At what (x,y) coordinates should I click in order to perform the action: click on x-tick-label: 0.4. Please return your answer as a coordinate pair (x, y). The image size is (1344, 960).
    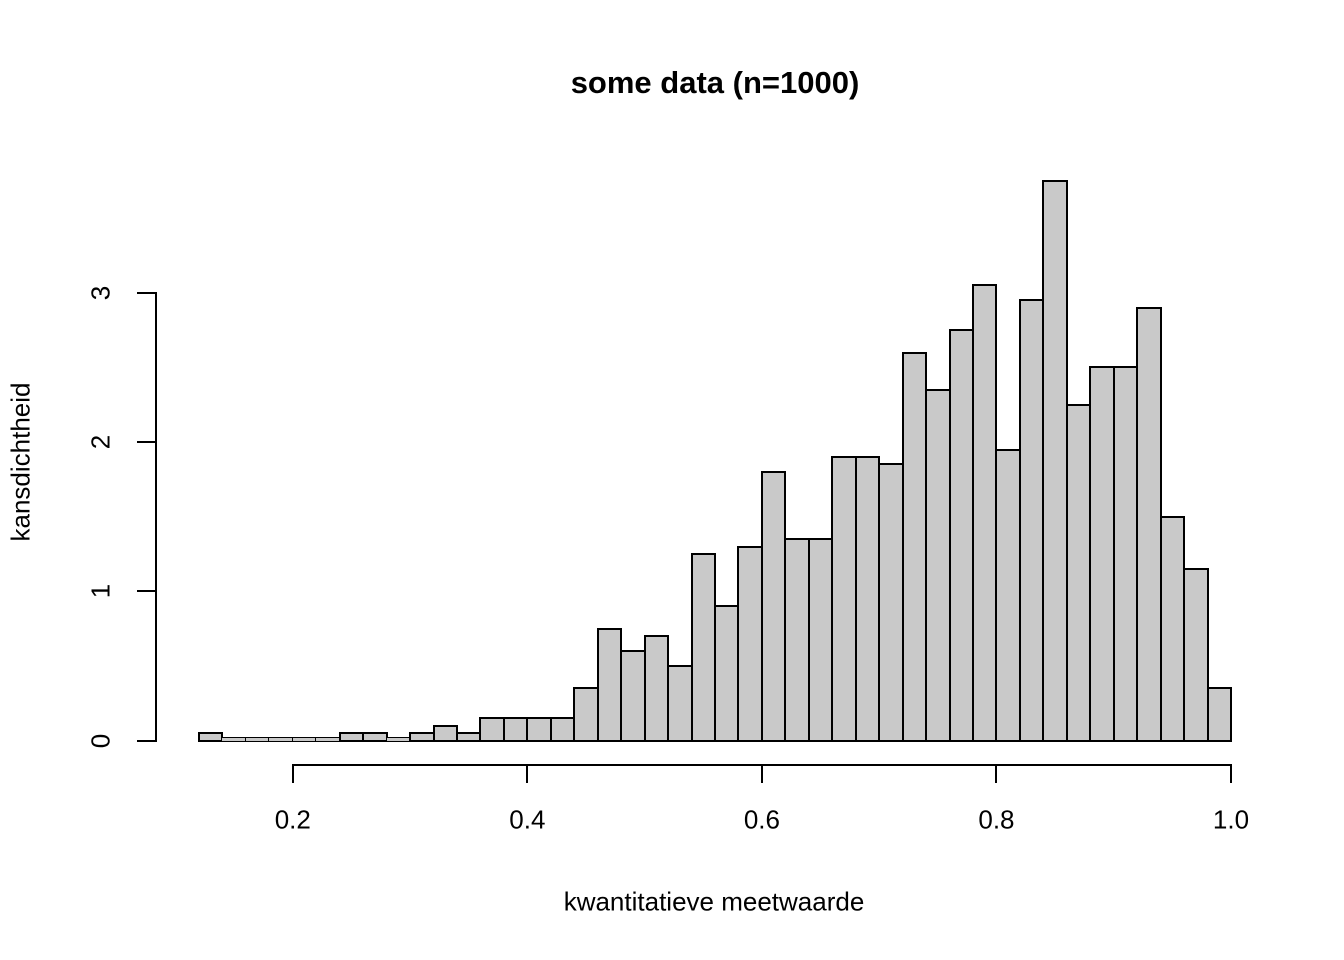
    Looking at the image, I should click on (527, 819).